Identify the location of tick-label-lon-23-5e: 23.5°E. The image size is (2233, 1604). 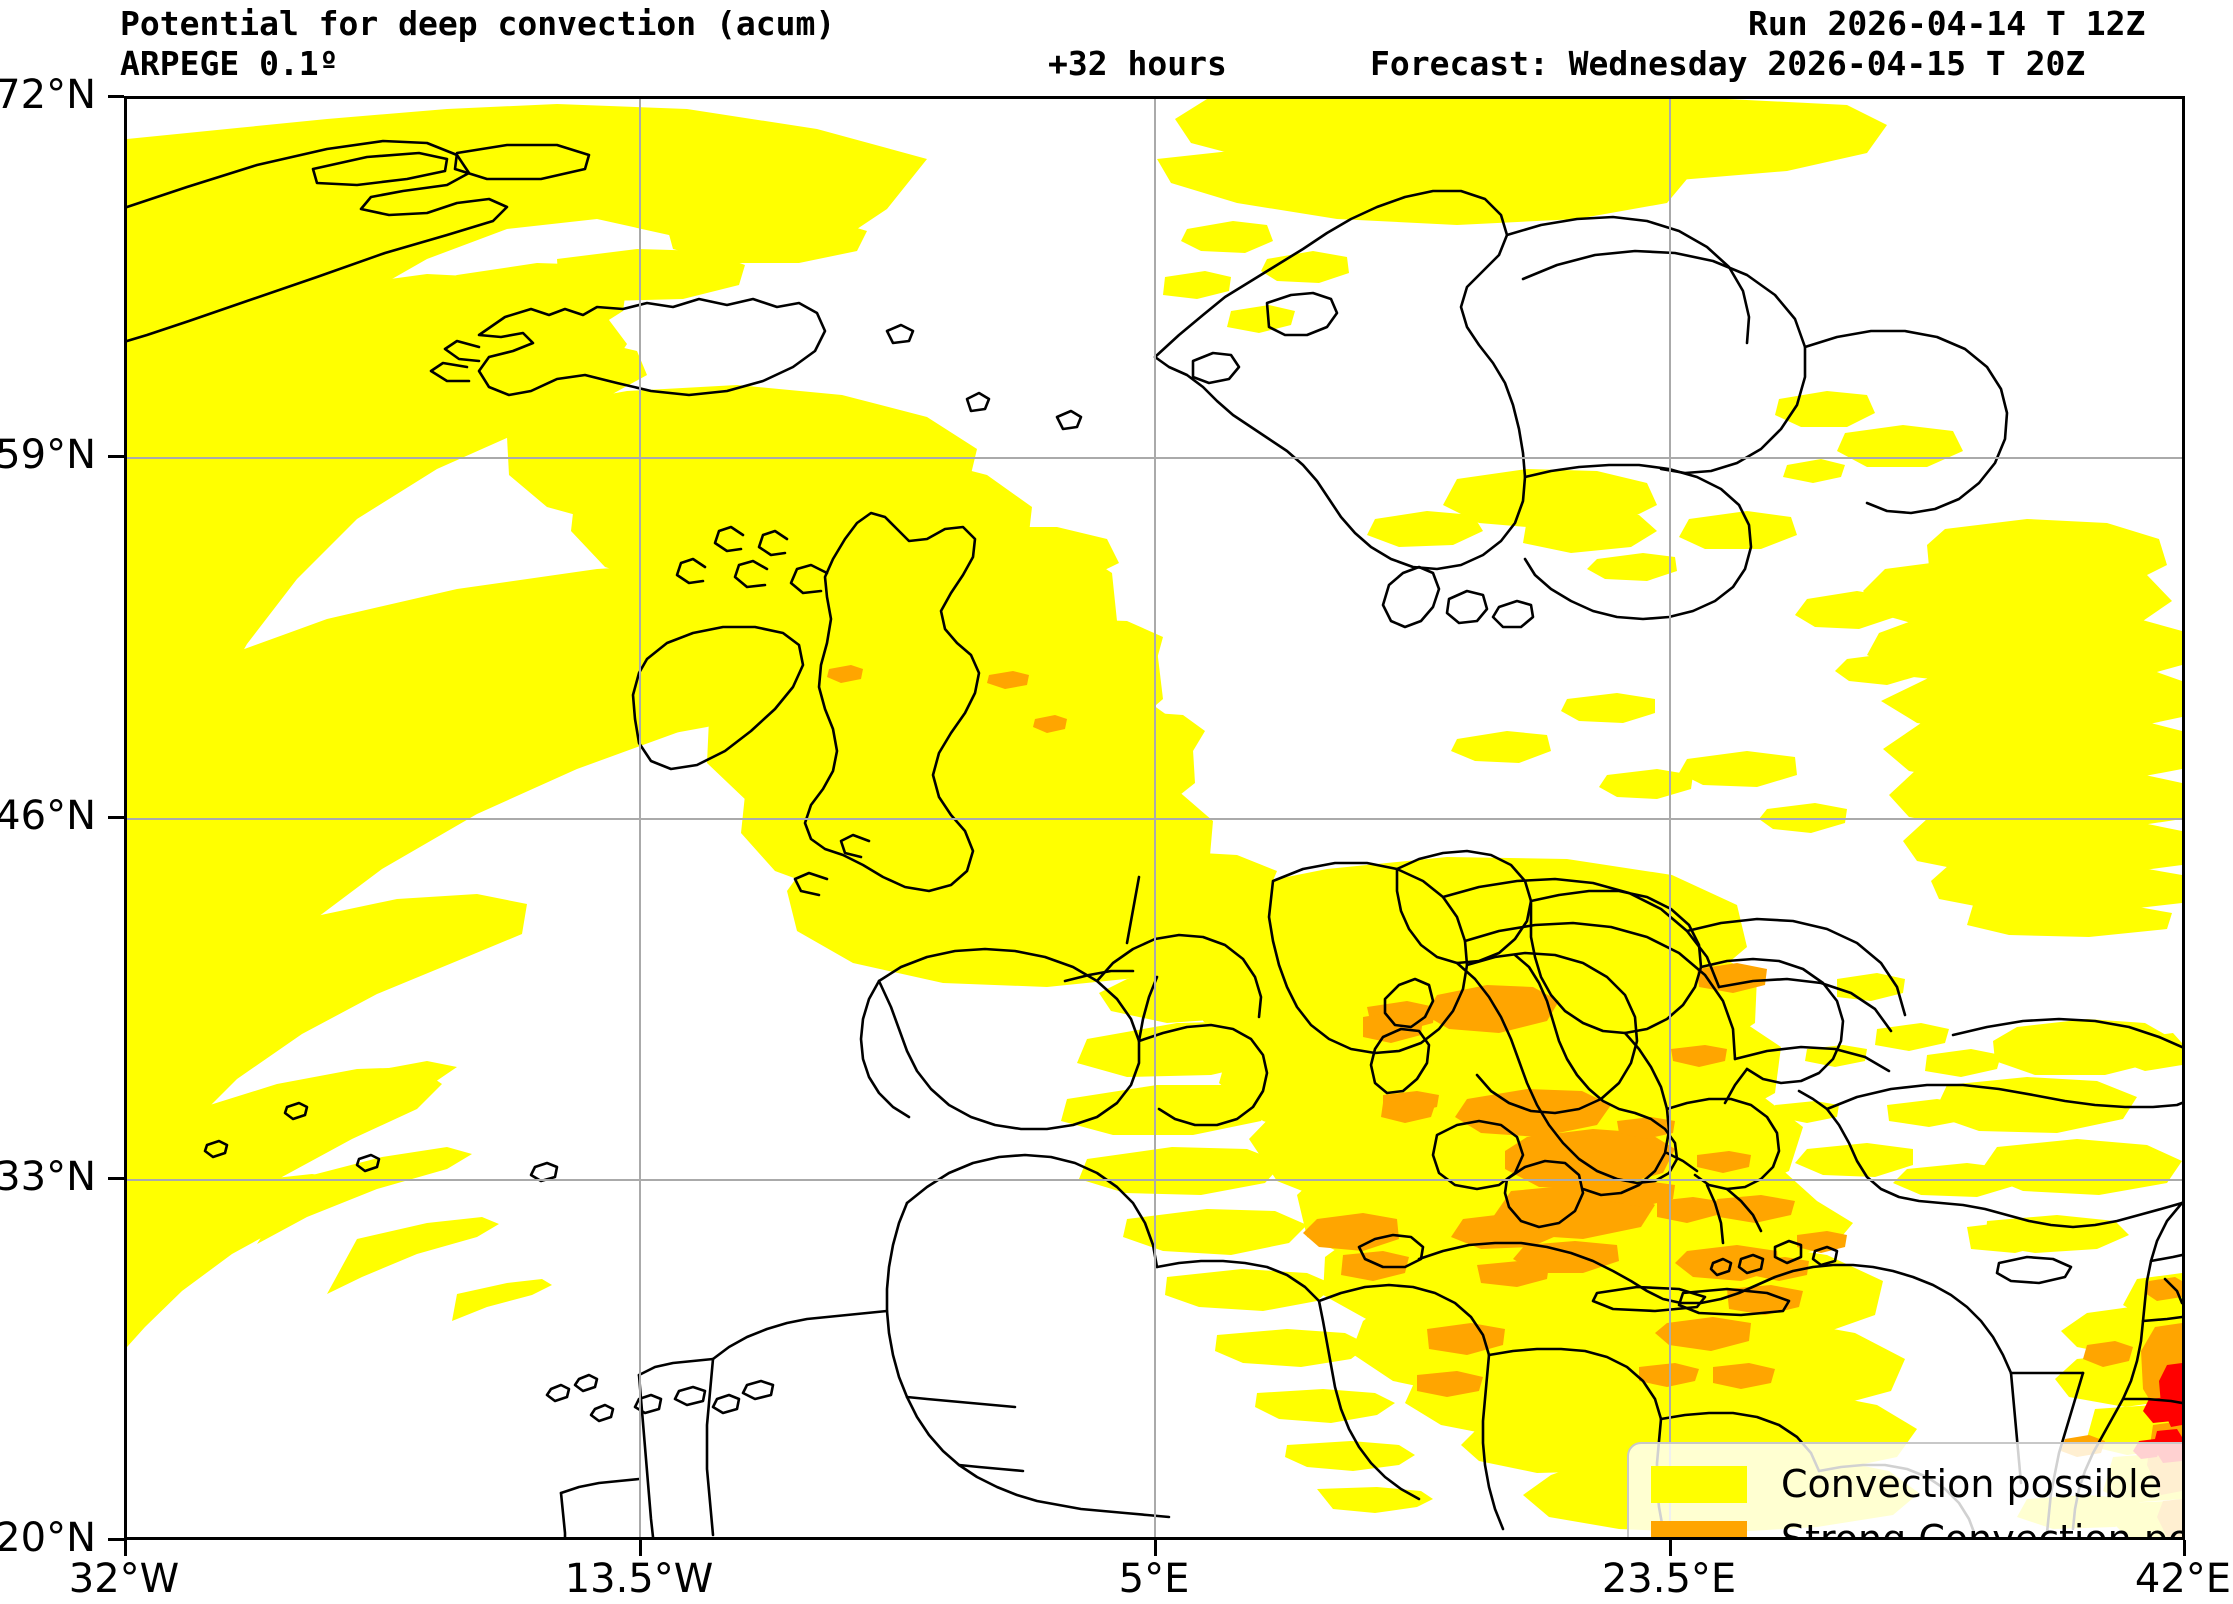
(1669, 1579).